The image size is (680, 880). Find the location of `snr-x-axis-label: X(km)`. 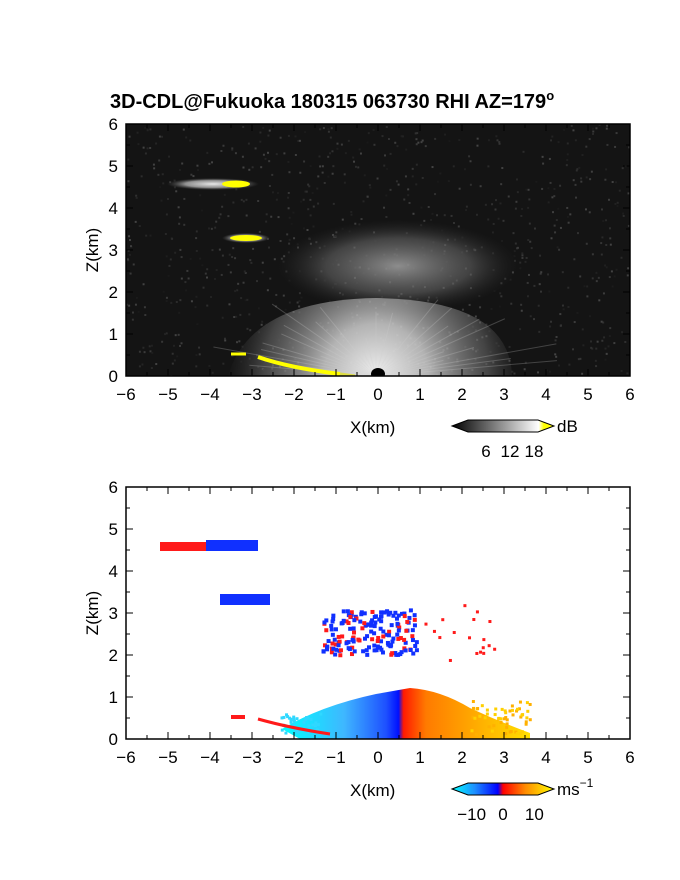

snr-x-axis-label: X(km) is located at coordinates (372, 427).